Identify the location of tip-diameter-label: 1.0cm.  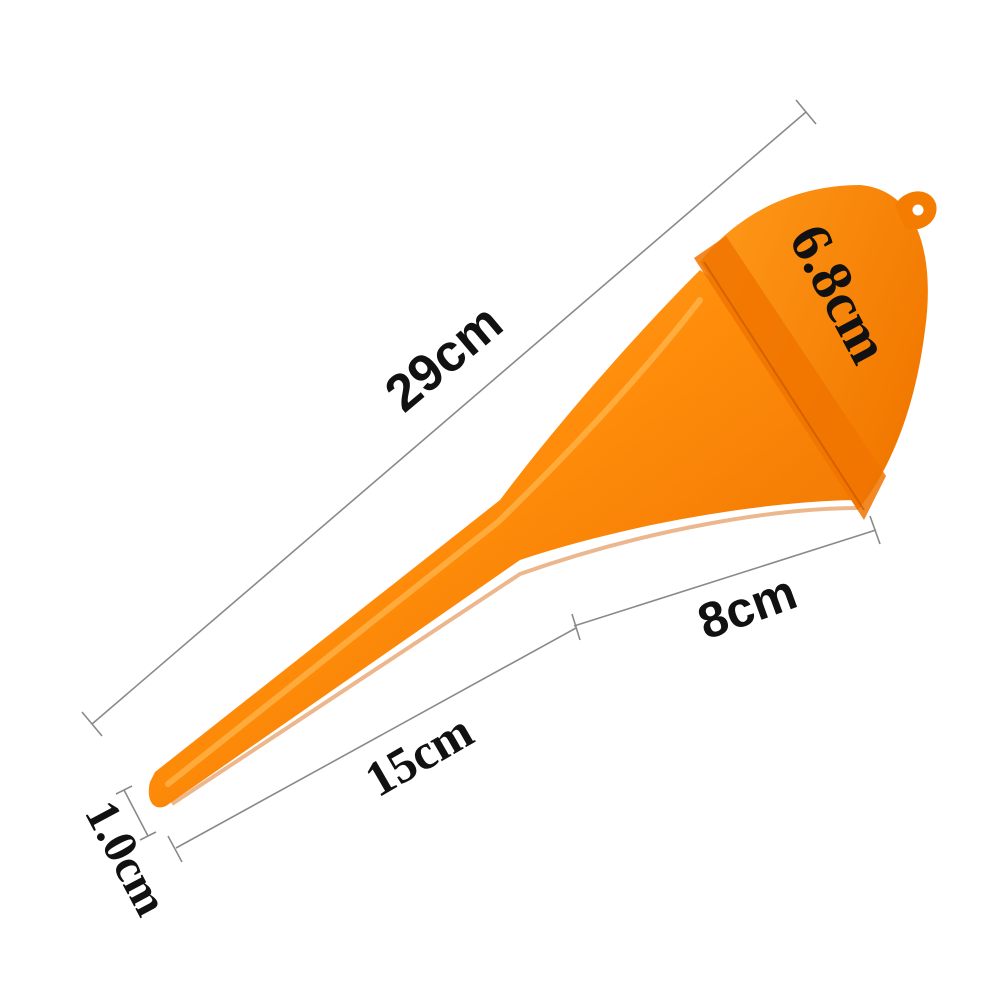
(126, 858).